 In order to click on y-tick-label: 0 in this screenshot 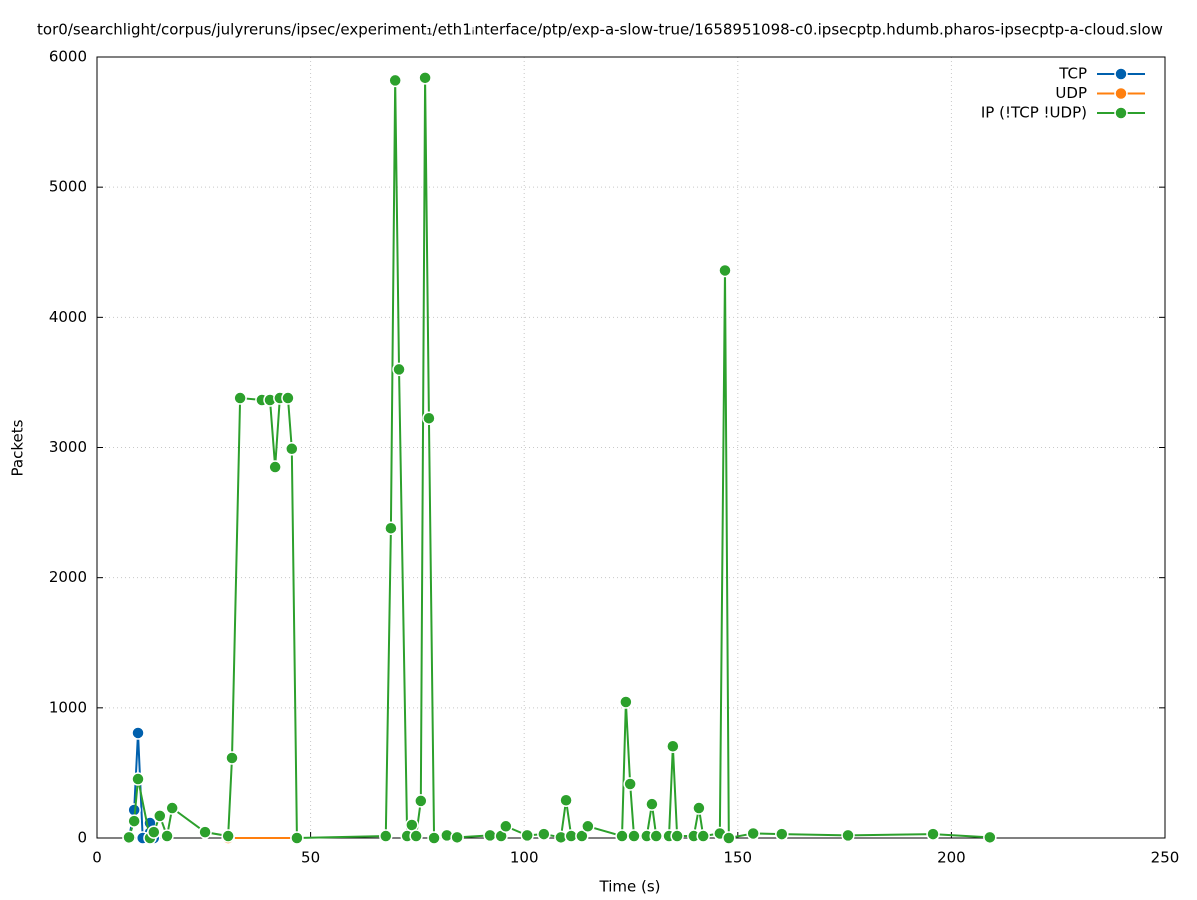, I will do `click(82, 838)`.